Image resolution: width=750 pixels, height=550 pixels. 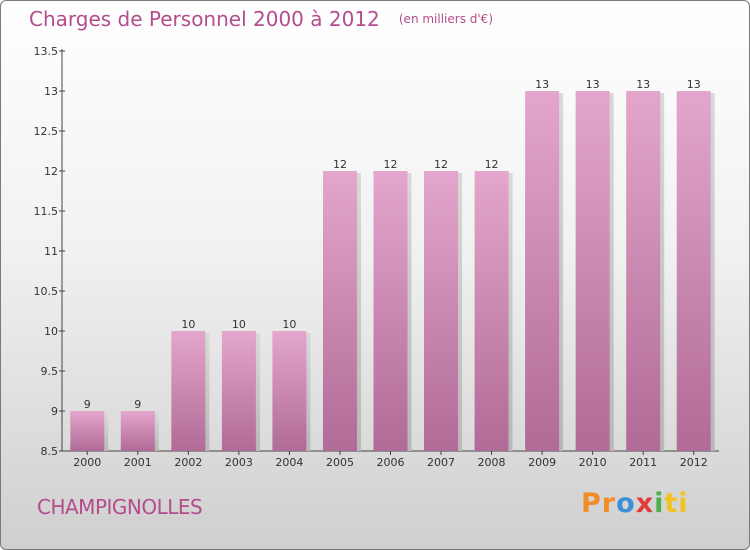 I want to click on y-tick-label: 9.5, so click(x=50, y=371).